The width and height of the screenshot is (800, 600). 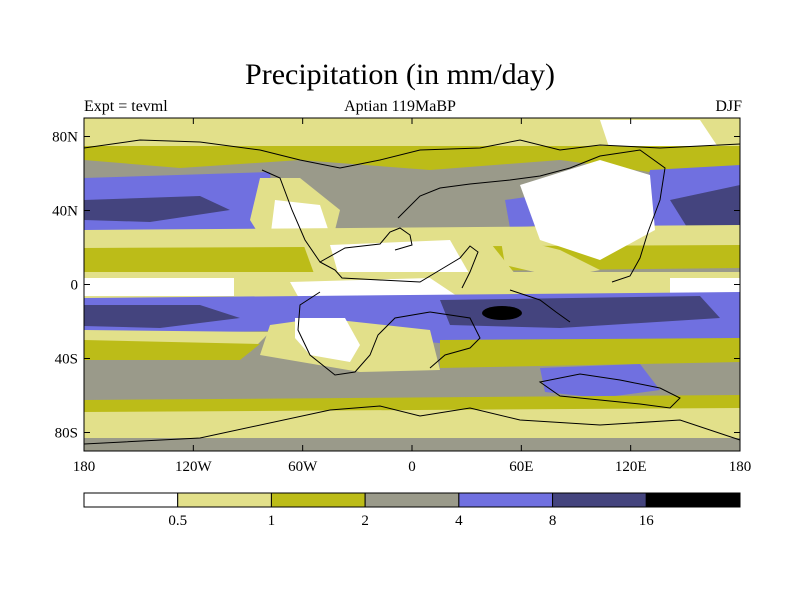 What do you see at coordinates (705, 208) in the screenshot?
I see `field-natl-dark` at bounding box center [705, 208].